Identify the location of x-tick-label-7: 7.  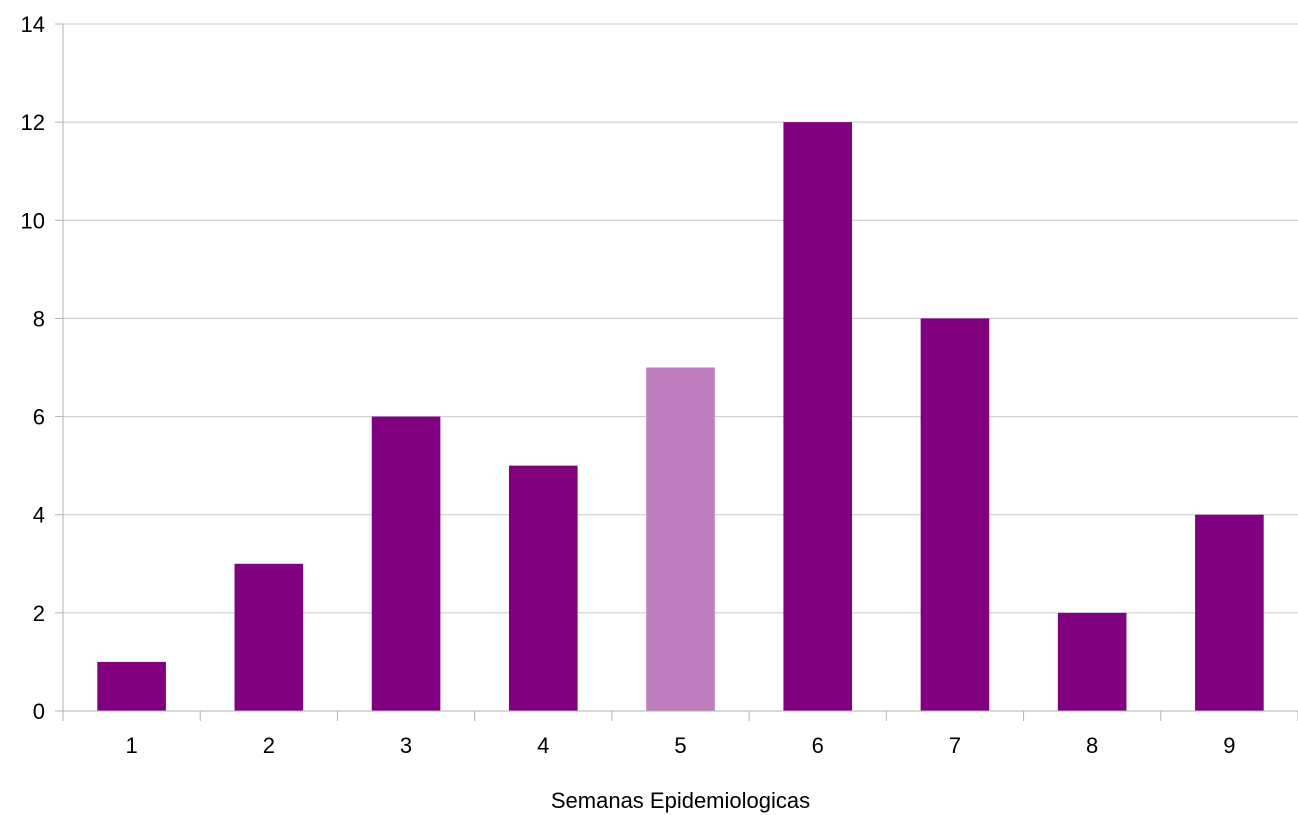
(955, 745).